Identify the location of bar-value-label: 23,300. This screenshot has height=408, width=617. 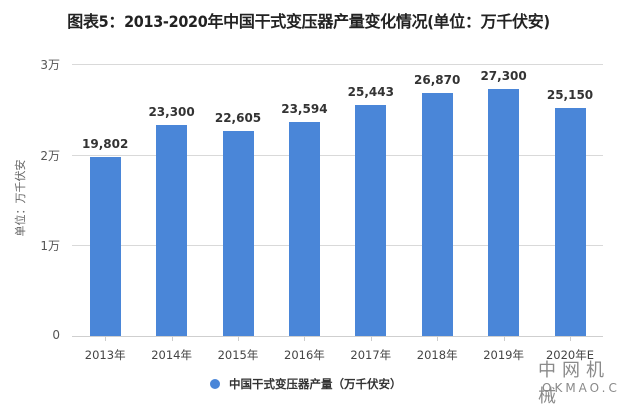
(171, 111).